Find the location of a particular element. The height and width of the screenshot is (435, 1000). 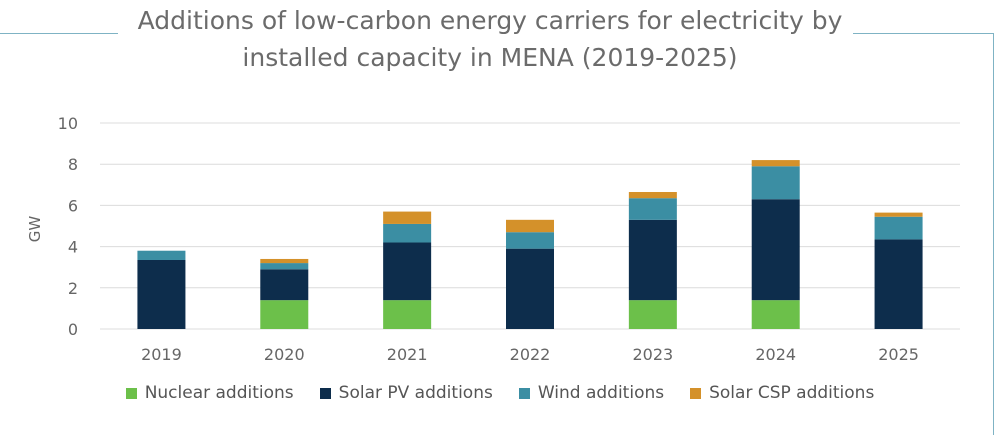

legend-item-solar-csp-additions: Solar CSP additions is located at coordinates (782, 393).